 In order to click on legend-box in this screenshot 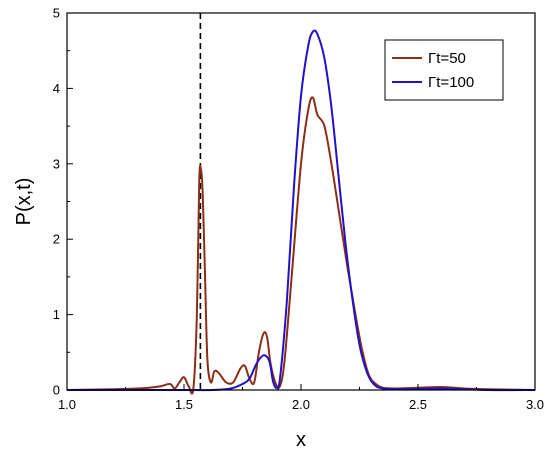, I will do `click(444, 70)`.